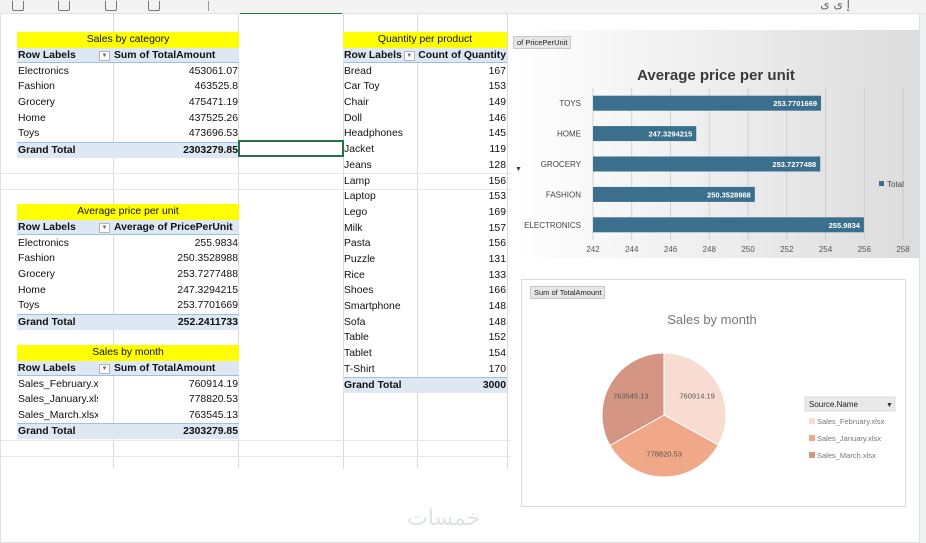  What do you see at coordinates (444, 518) in the screenshot?
I see `watermark-text: خمسات` at bounding box center [444, 518].